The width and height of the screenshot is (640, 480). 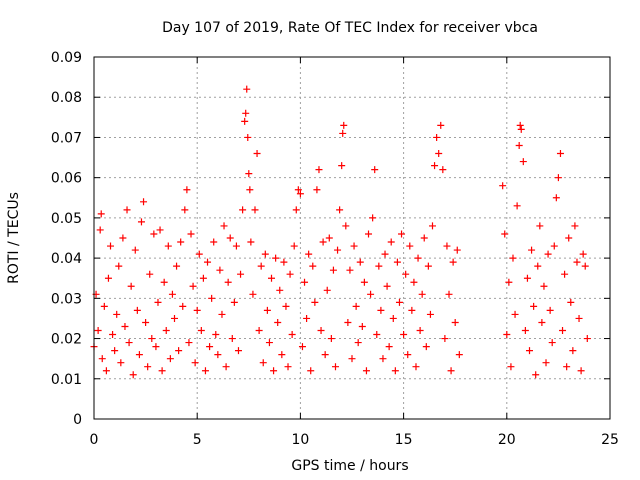 I want to click on y-tick-label: 0.02, so click(x=66, y=340).